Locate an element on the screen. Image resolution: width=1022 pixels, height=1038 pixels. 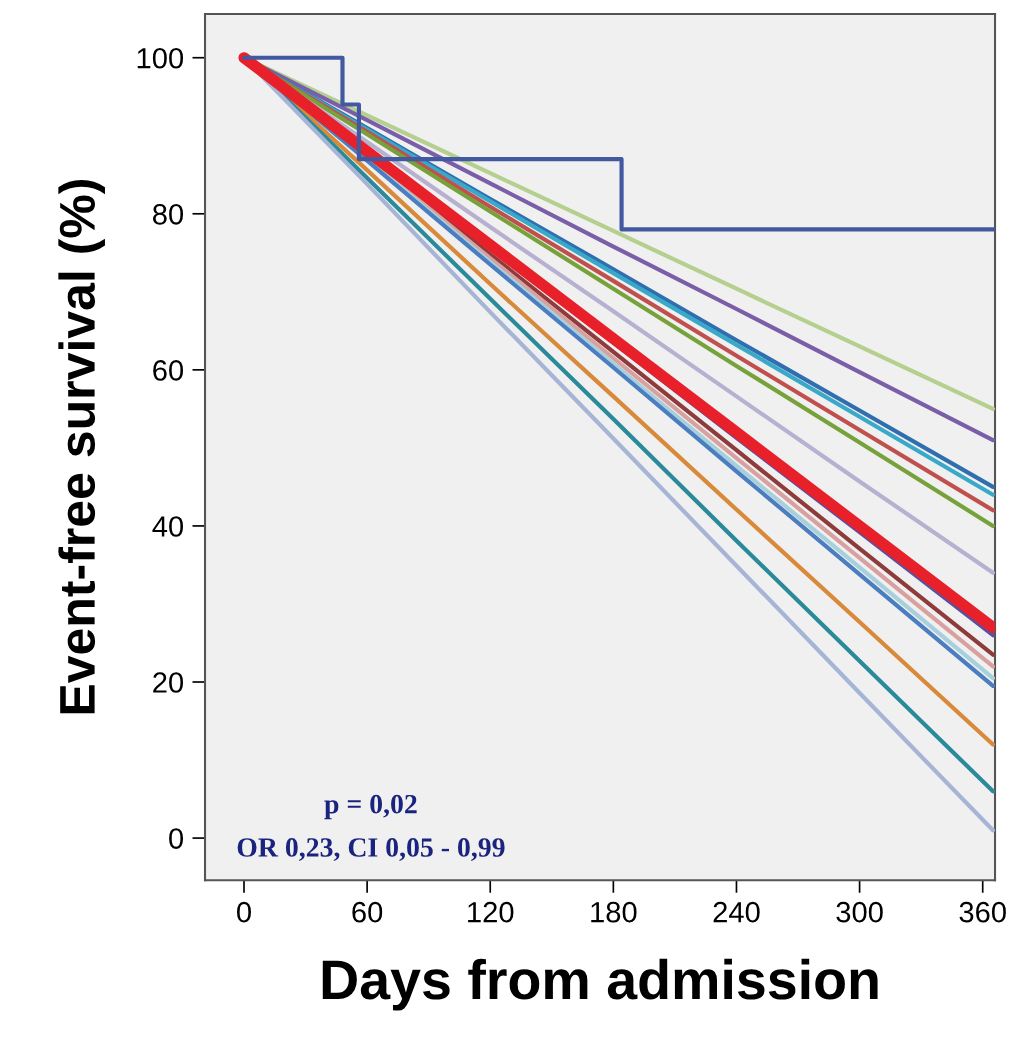
y-tick-label: 40 is located at coordinates (168, 526).